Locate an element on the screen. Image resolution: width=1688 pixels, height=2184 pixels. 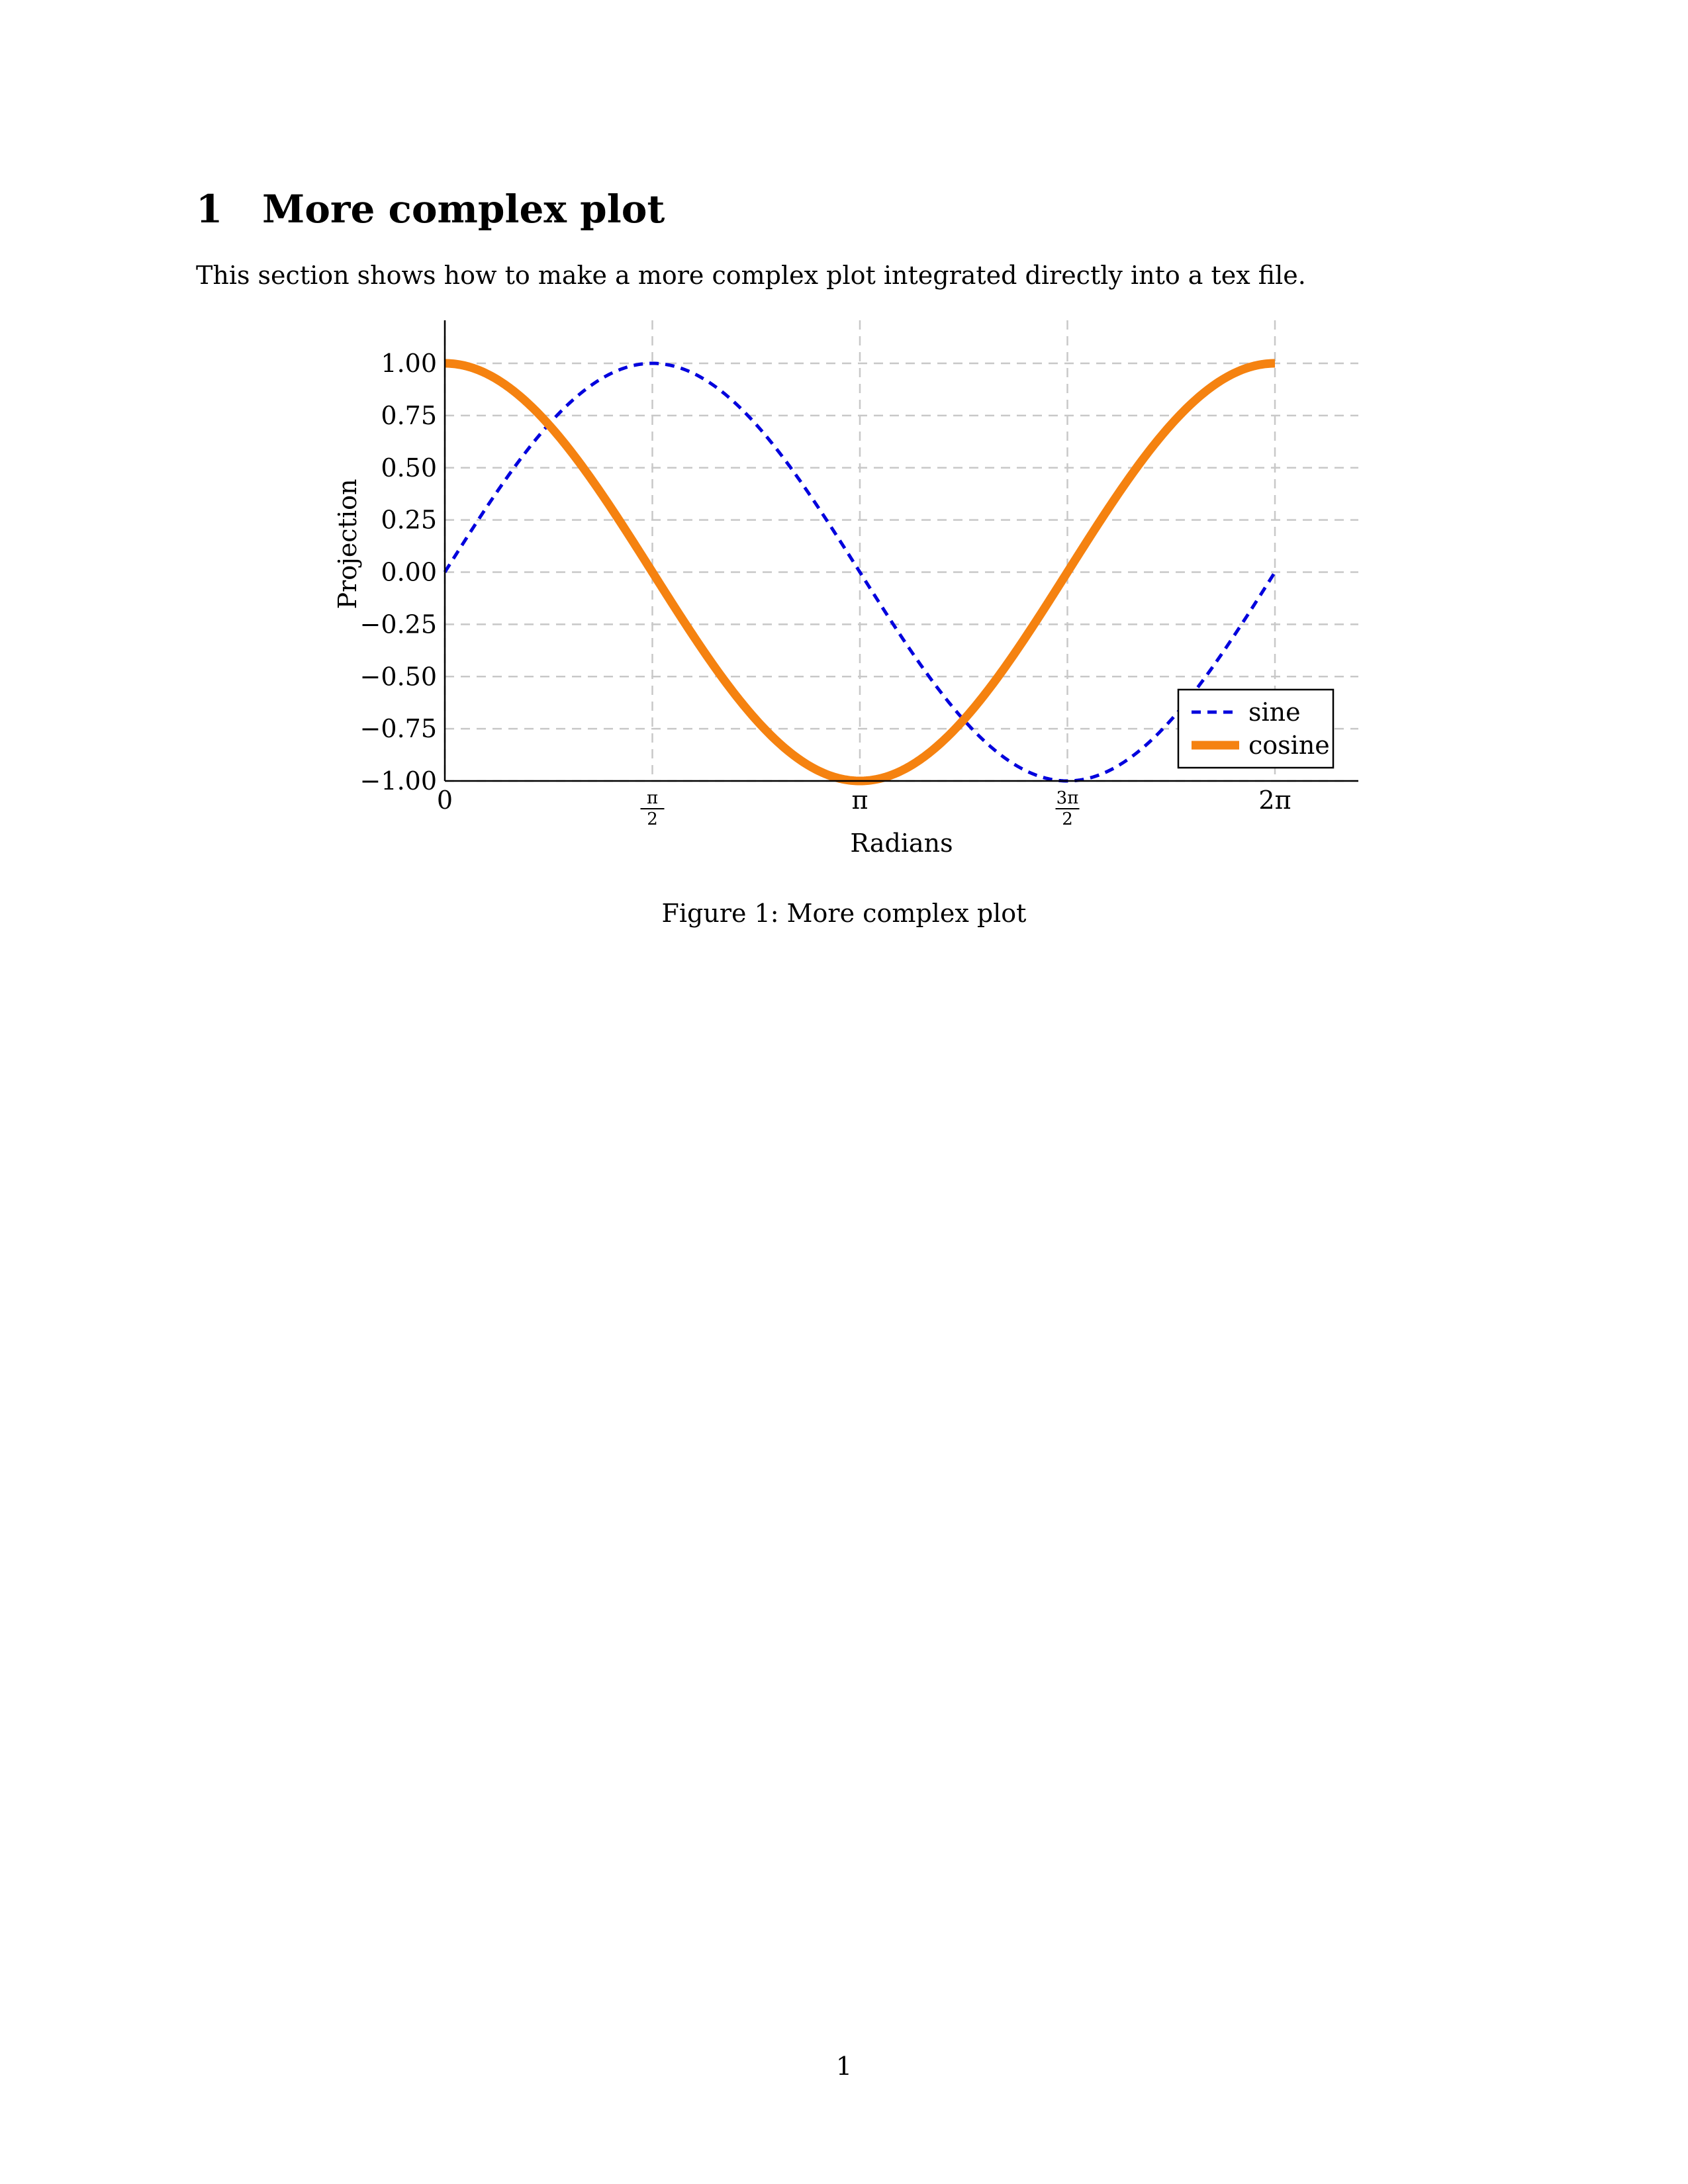
y-tick-label: 0.50 is located at coordinates (409, 467).